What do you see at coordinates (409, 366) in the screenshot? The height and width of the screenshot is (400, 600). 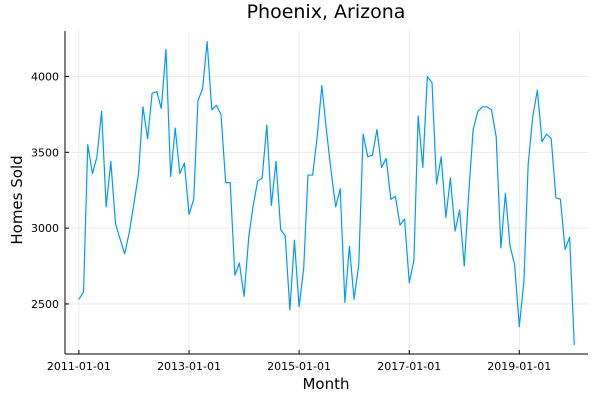 I see `x-tick-label: 2017-01-01` at bounding box center [409, 366].